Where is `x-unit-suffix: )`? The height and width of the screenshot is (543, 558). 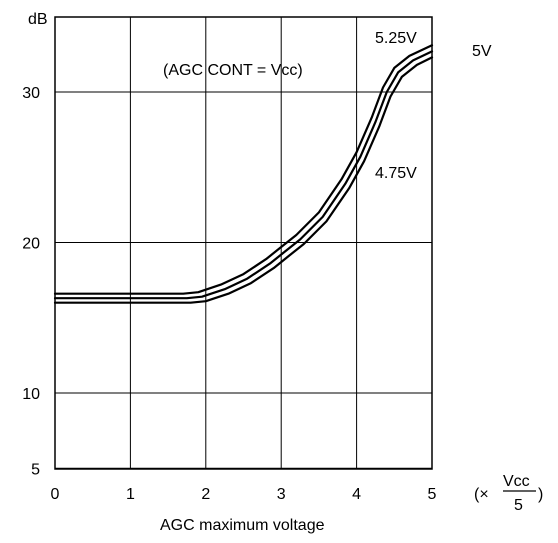
x-unit-suffix: ) is located at coordinates (540, 494).